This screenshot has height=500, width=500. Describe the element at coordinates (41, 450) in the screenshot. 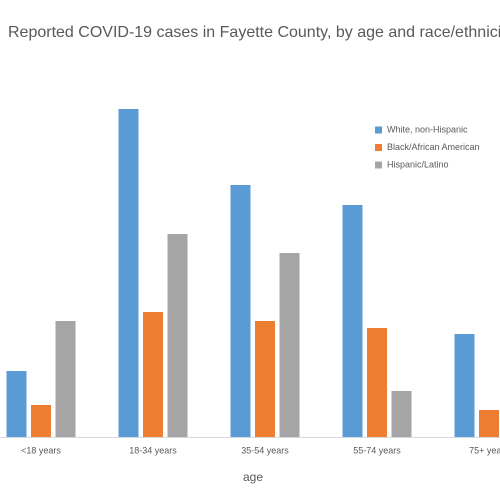

I see `x-tick-label: <18 years` at that location.